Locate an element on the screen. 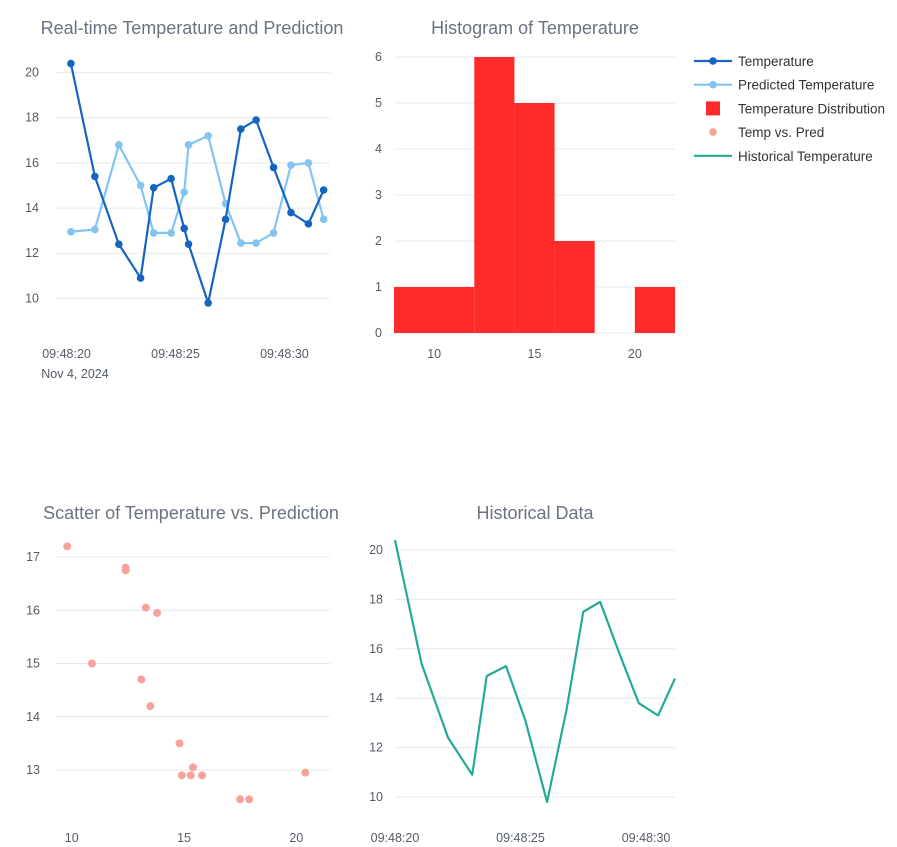 The image size is (897, 847). histogram-ytick-label: 1 is located at coordinates (378, 287).